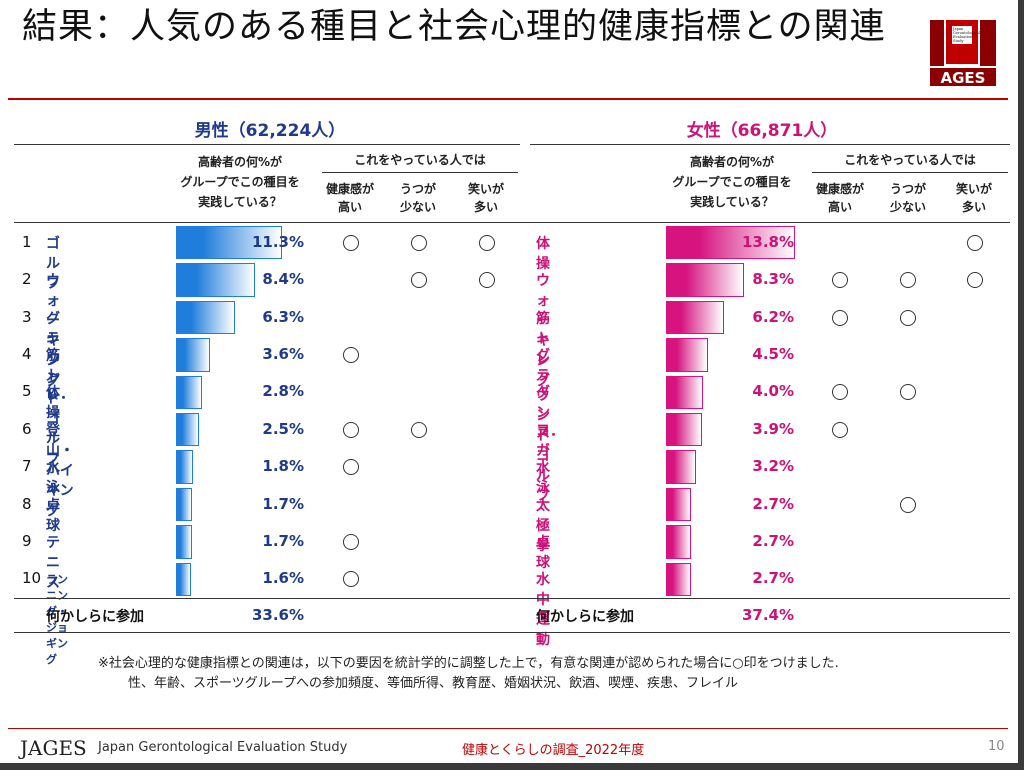 This screenshot has width=1024, height=770. Describe the element at coordinates (543, 478) in the screenshot. I see `women-category-label: 水泳` at that location.